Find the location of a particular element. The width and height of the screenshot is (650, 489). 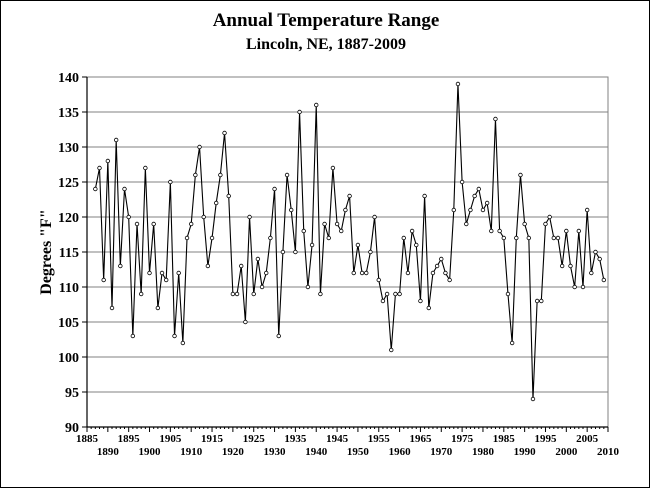

chart-subtitle: Lincoln, NE, 1887-2009 is located at coordinates (326, 44).